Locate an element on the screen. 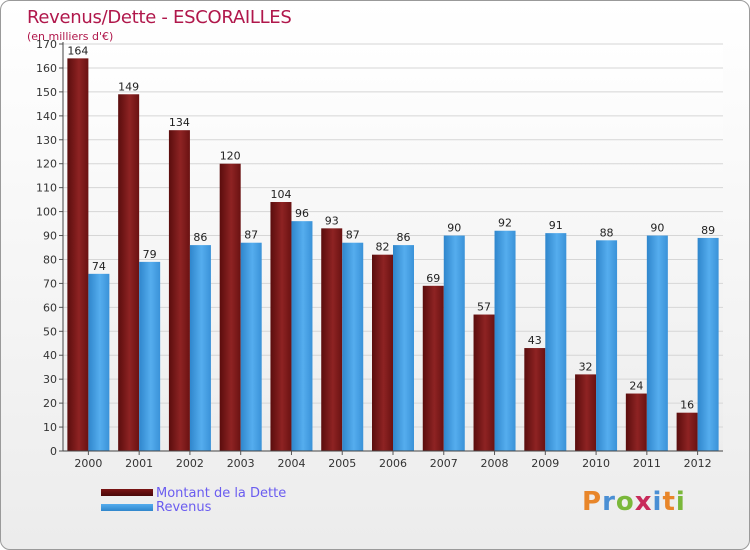 The image size is (750, 550). y-tick-label: 150 is located at coordinates (46, 92).